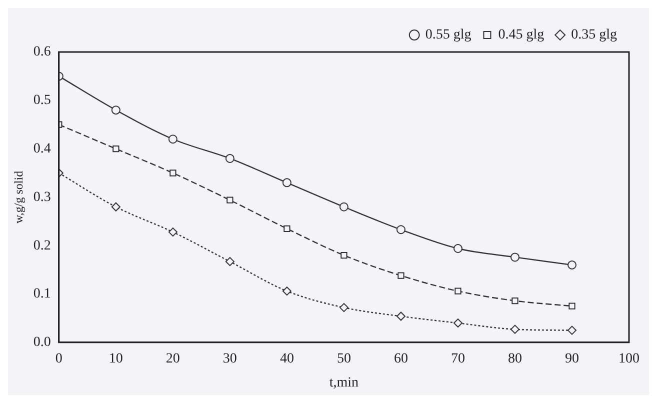  What do you see at coordinates (594, 35) in the screenshot?
I see `legend-label: 0.35 glg` at bounding box center [594, 35].